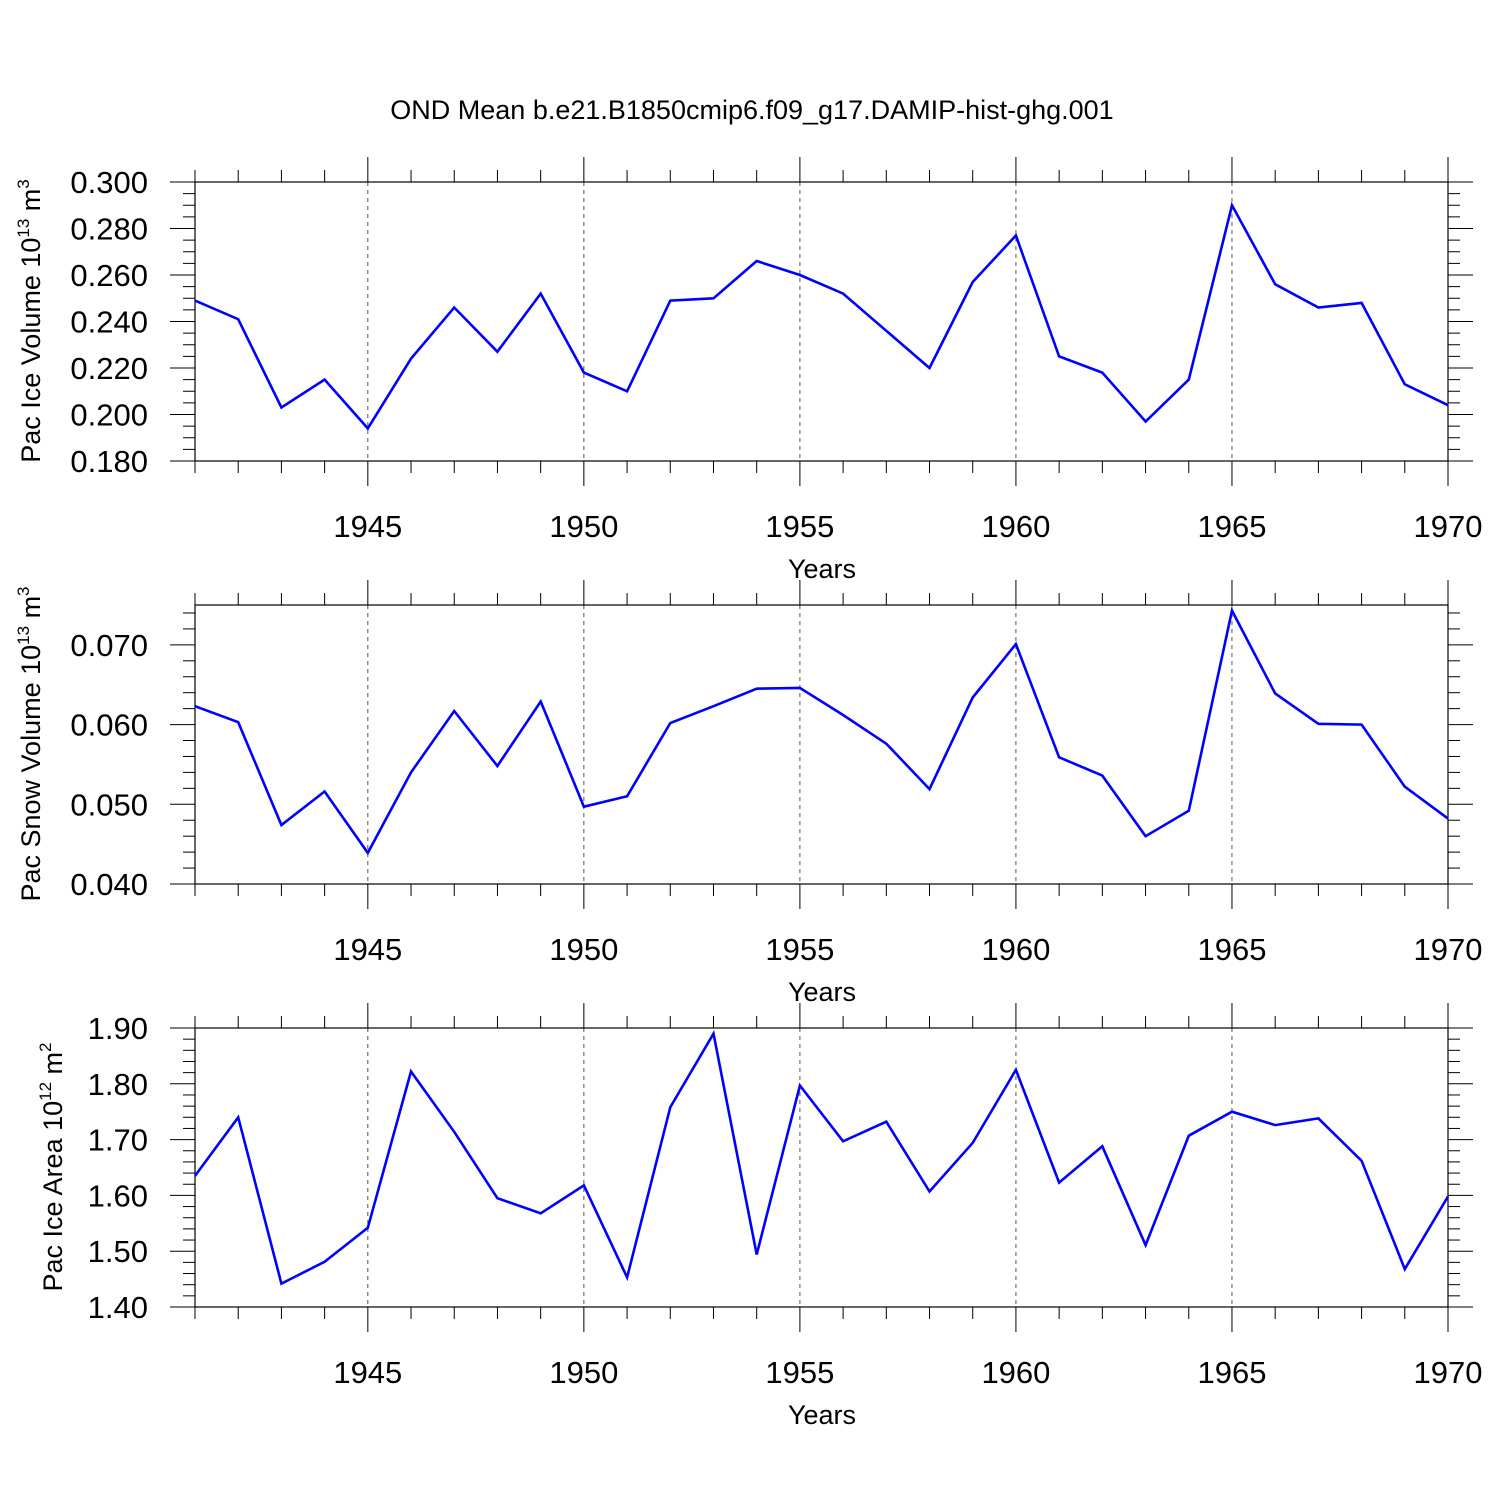 The width and height of the screenshot is (1500, 1500). I want to click on y-tick-label: 0.260, so click(109, 275).